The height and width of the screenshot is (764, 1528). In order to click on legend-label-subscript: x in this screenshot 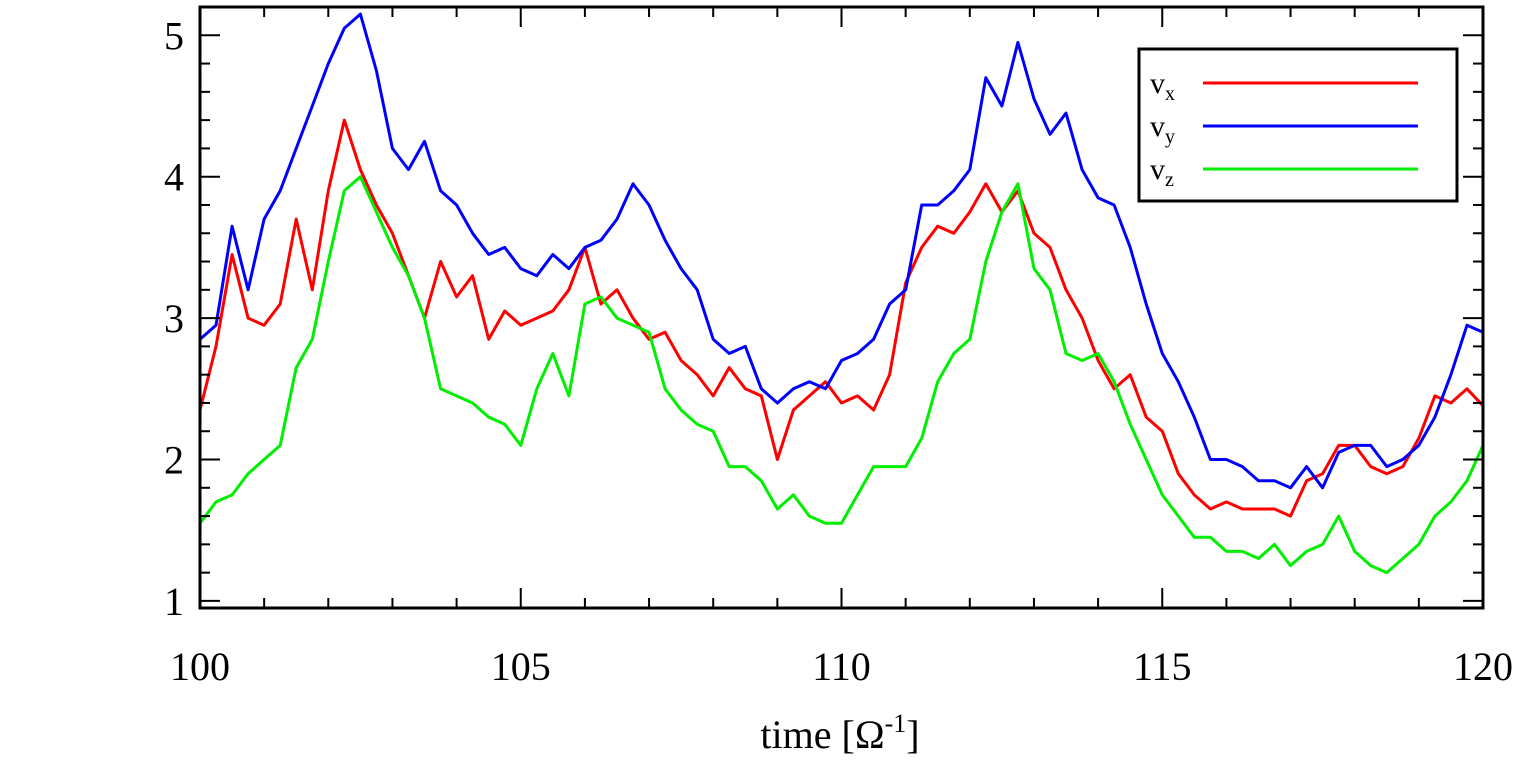, I will do `click(1170, 94)`.